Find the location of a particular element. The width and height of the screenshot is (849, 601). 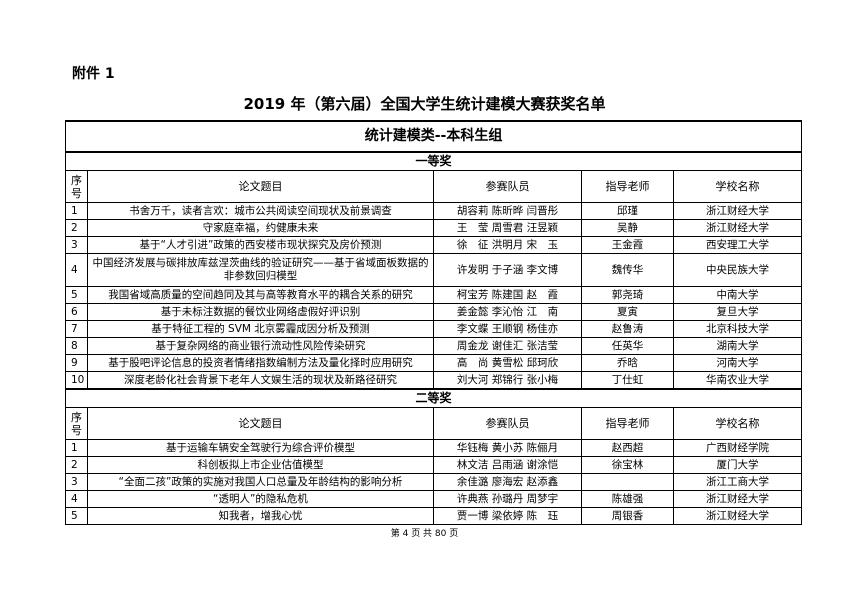

advisor-cell: 乔晗 is located at coordinates (627, 363).